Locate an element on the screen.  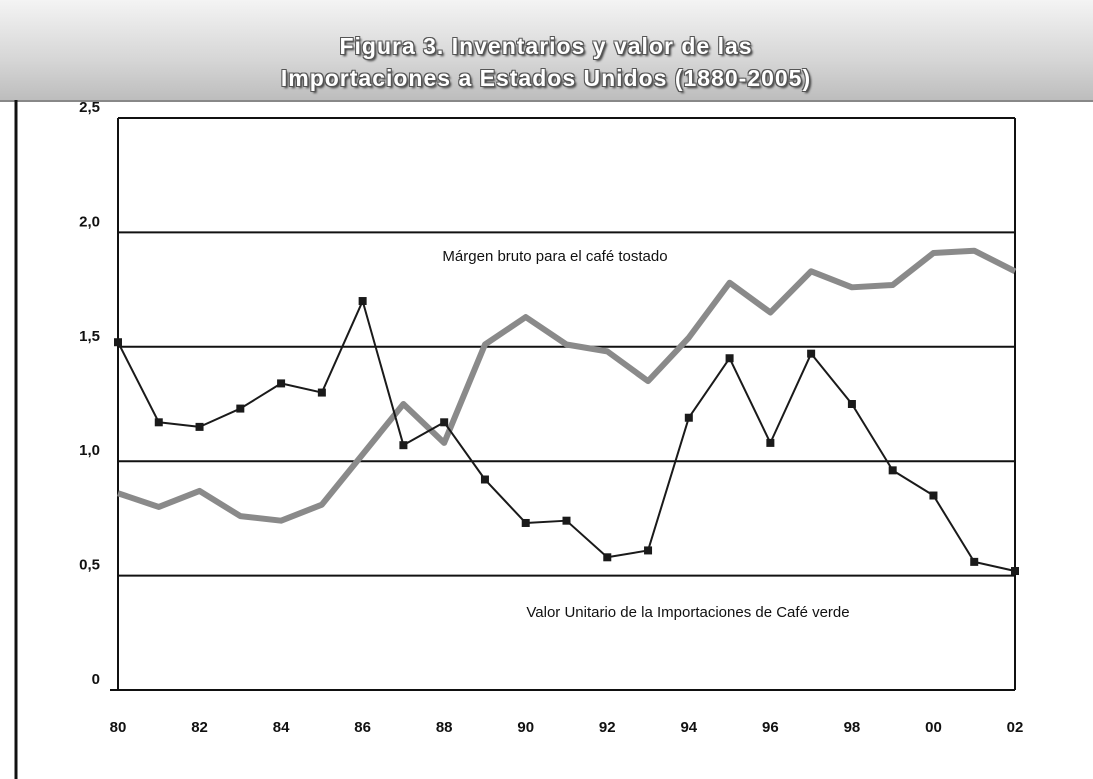
x-tick-label: 92 is located at coordinates (607, 727).